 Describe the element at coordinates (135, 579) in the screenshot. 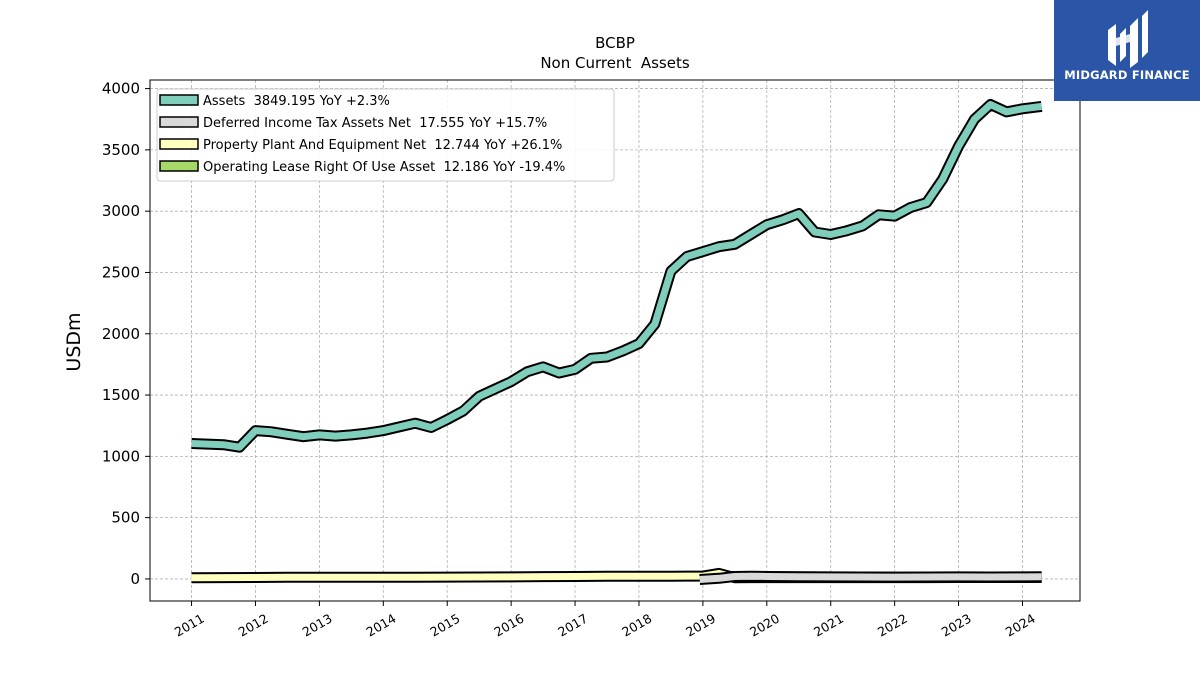

I see `y-tick-label: 0` at that location.